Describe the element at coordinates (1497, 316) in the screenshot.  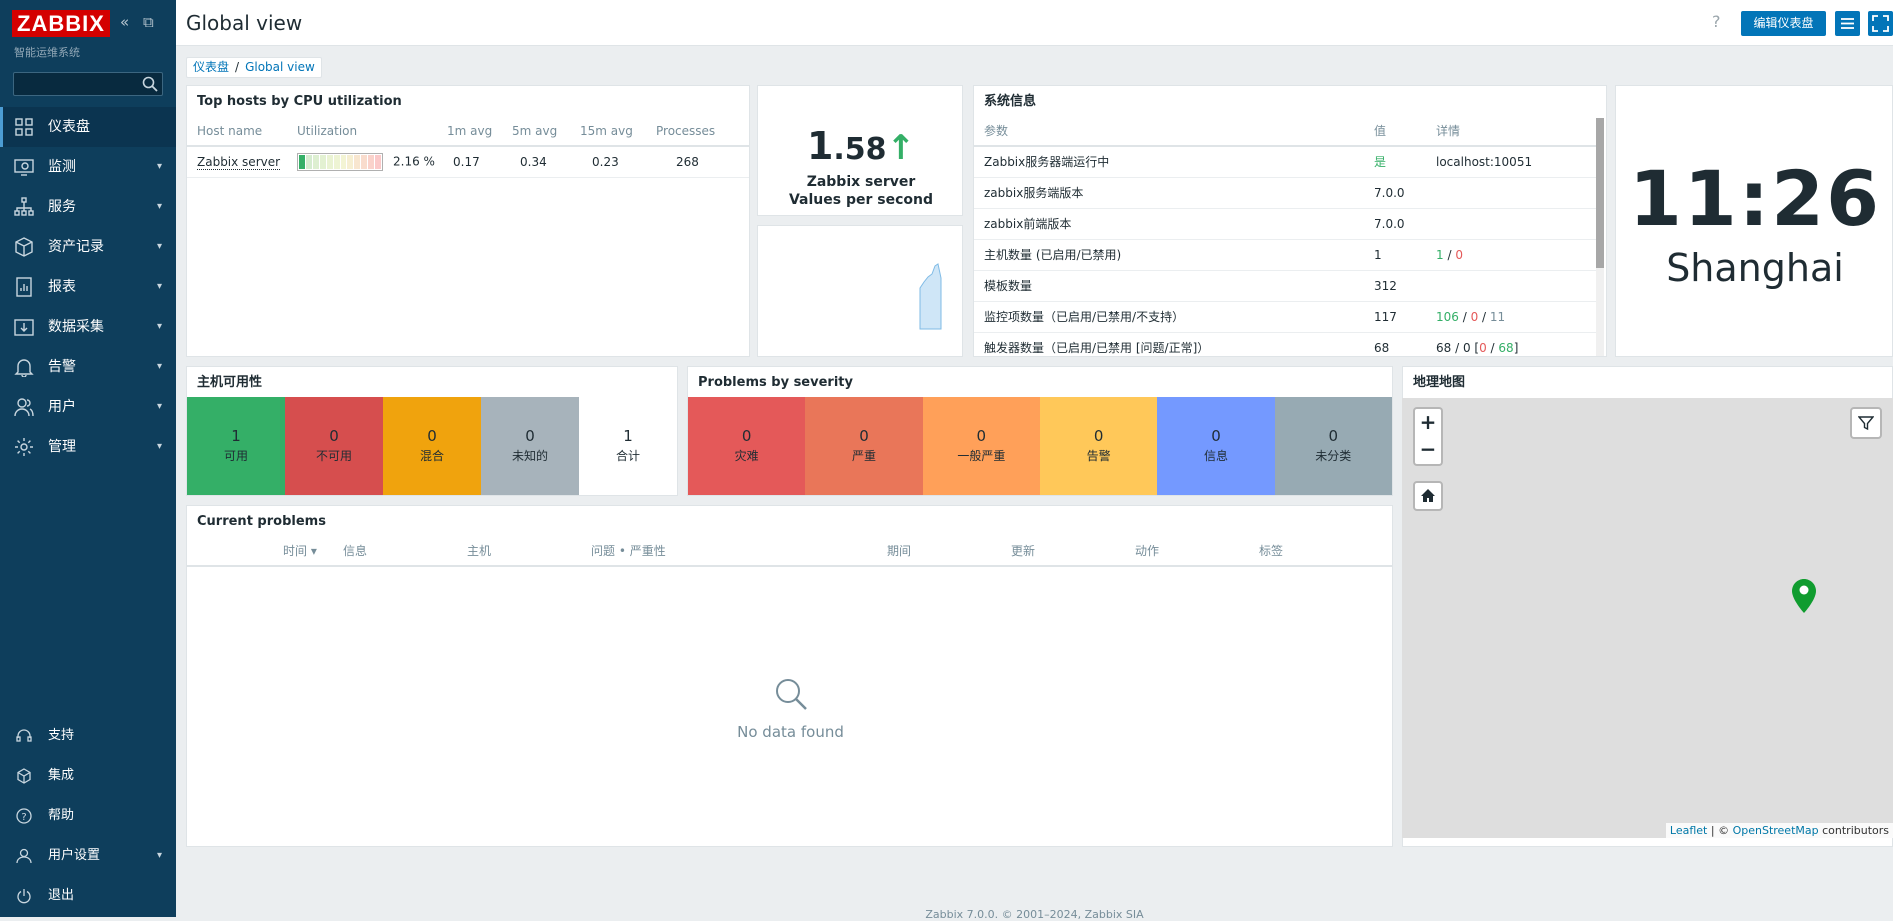
I see `unsupported-count: 11` at that location.